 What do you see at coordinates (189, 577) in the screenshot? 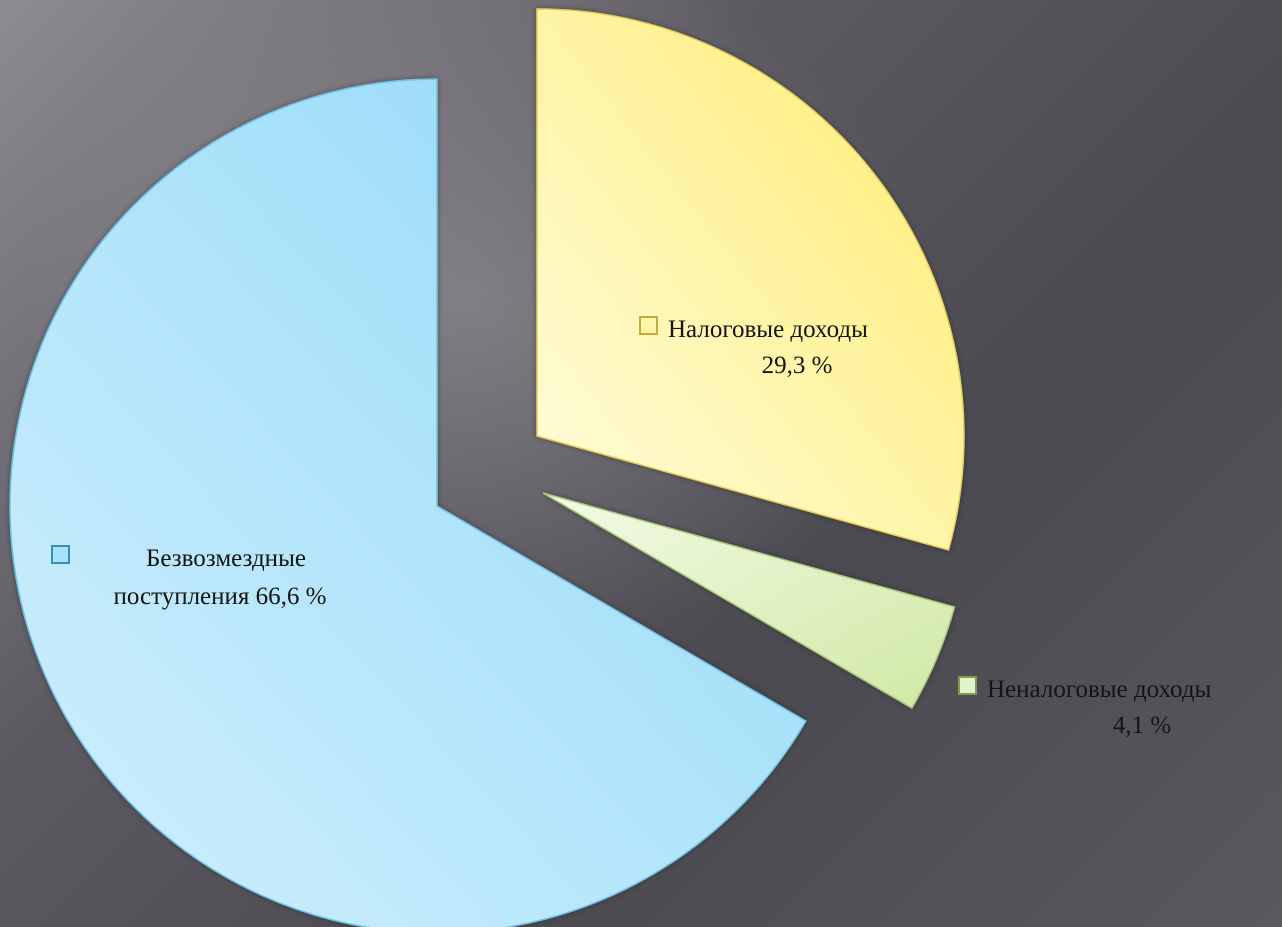
I see `slice-label-gratuitous-receipts: Безвозмездные поступления 66,6 %` at bounding box center [189, 577].